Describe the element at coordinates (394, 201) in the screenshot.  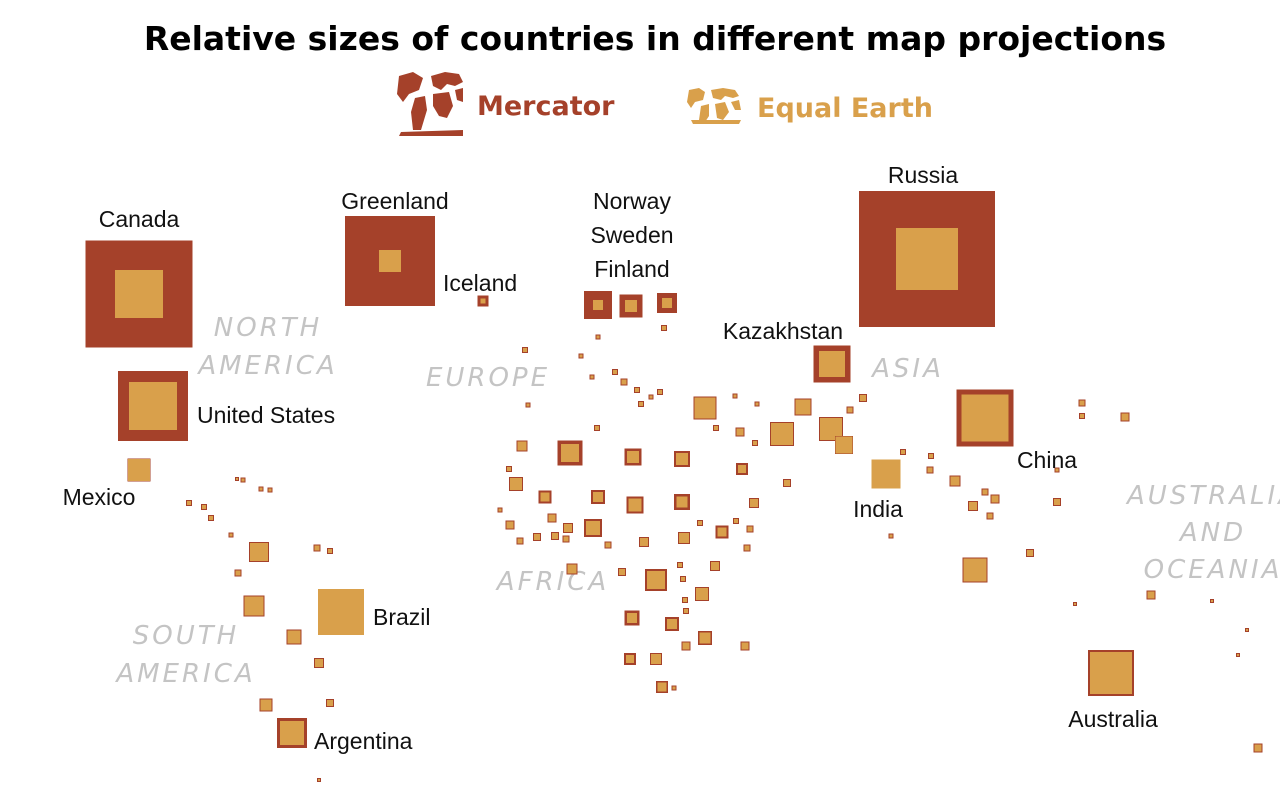
I see `country-label-greenland: Greenland` at that location.